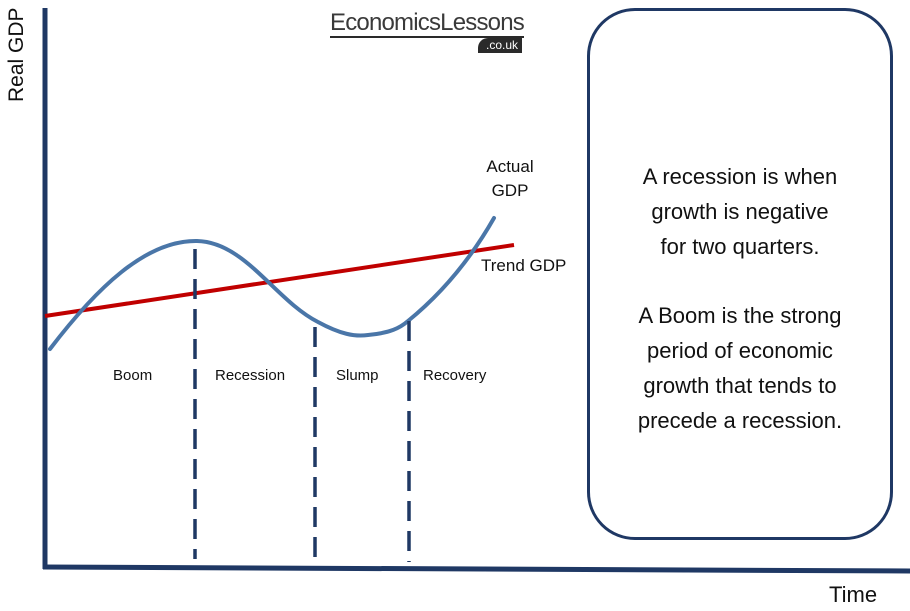  What do you see at coordinates (740, 420) in the screenshot?
I see `boom-definition-line: precede a recession.` at bounding box center [740, 420].